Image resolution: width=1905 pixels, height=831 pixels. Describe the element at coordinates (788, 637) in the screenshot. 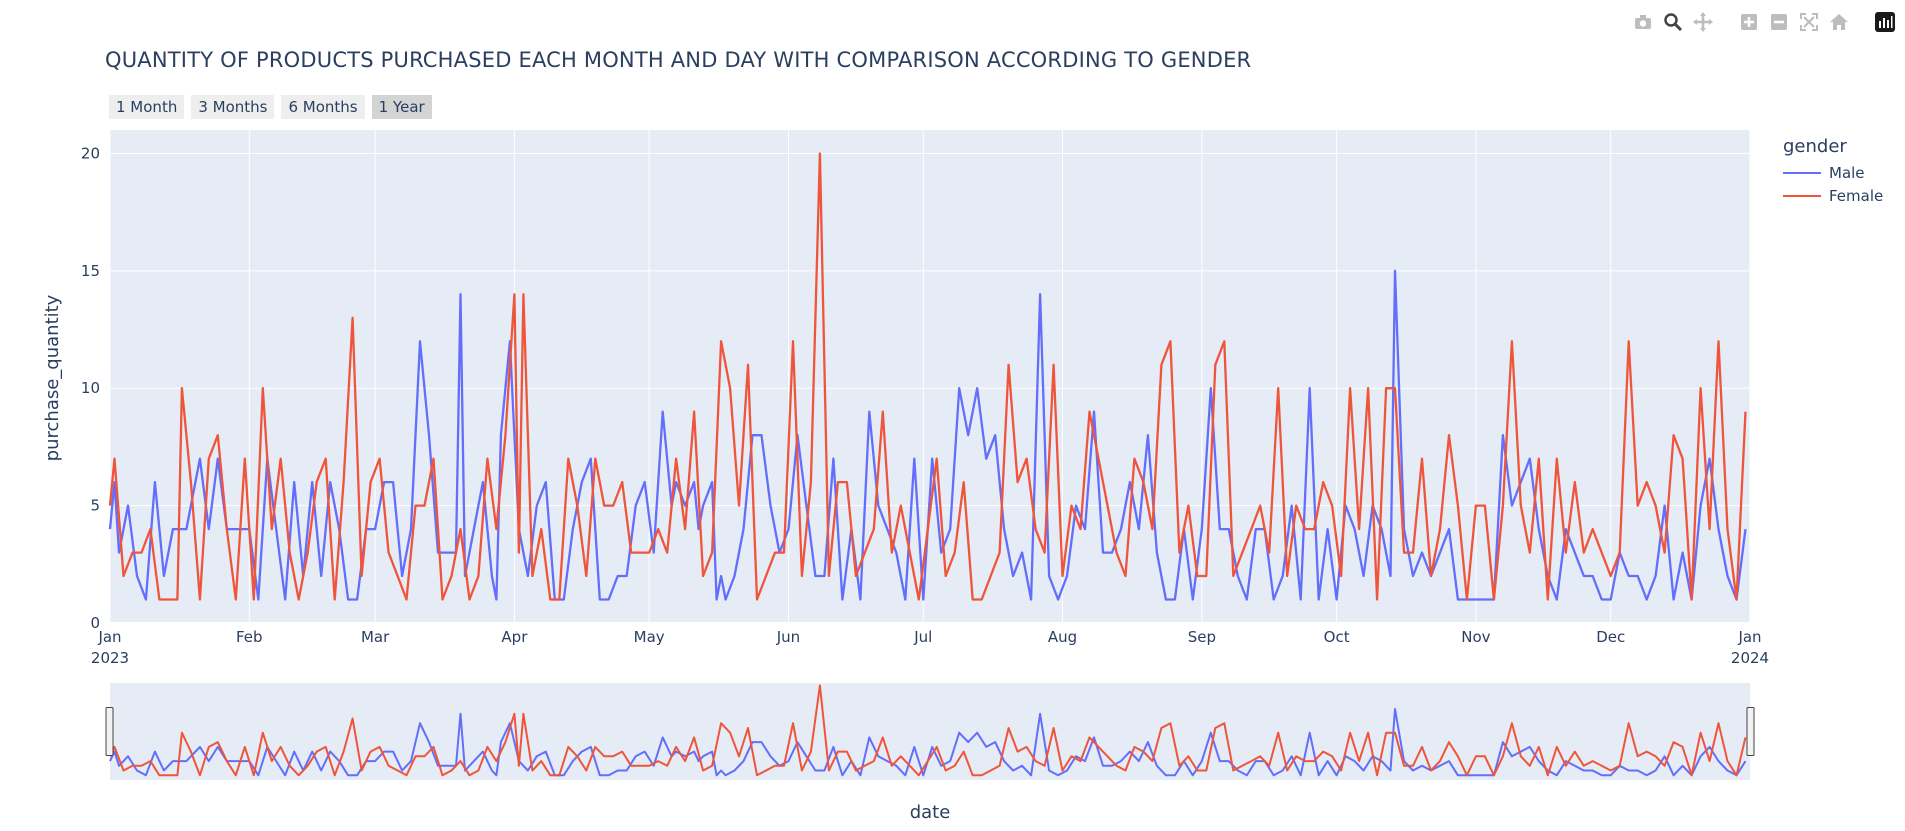

I see `x-tick-label: Jun` at that location.